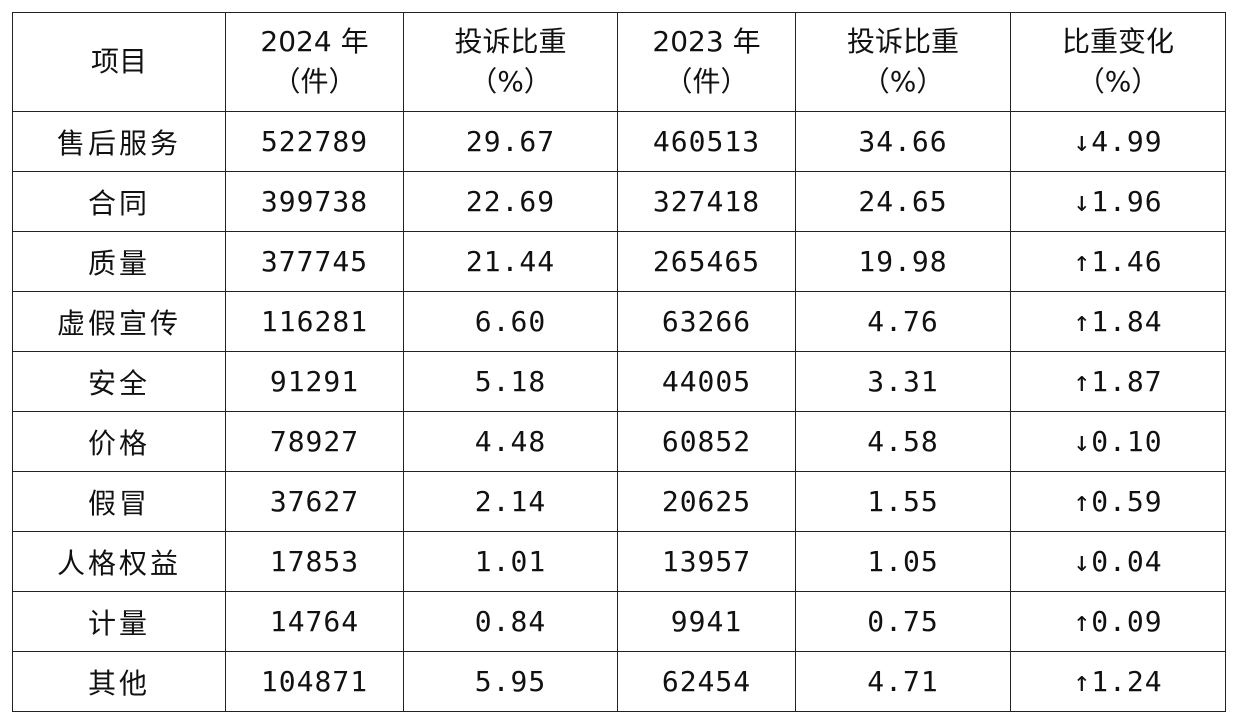  Describe the element at coordinates (706, 621) in the screenshot. I see `table-cell: 9941` at that location.